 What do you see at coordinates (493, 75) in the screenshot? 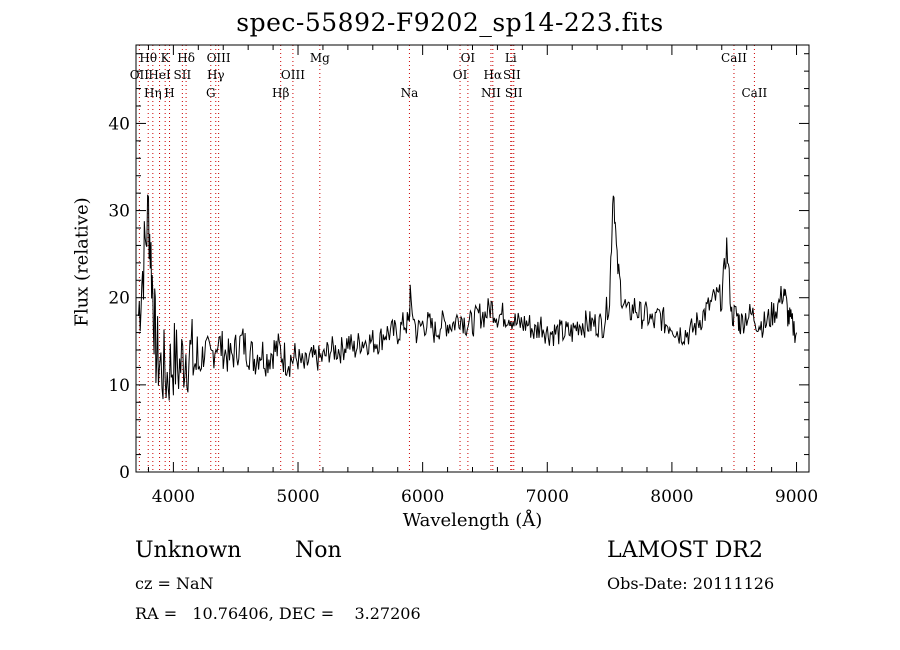
I see `line-marker-label: Hα` at bounding box center [493, 75].